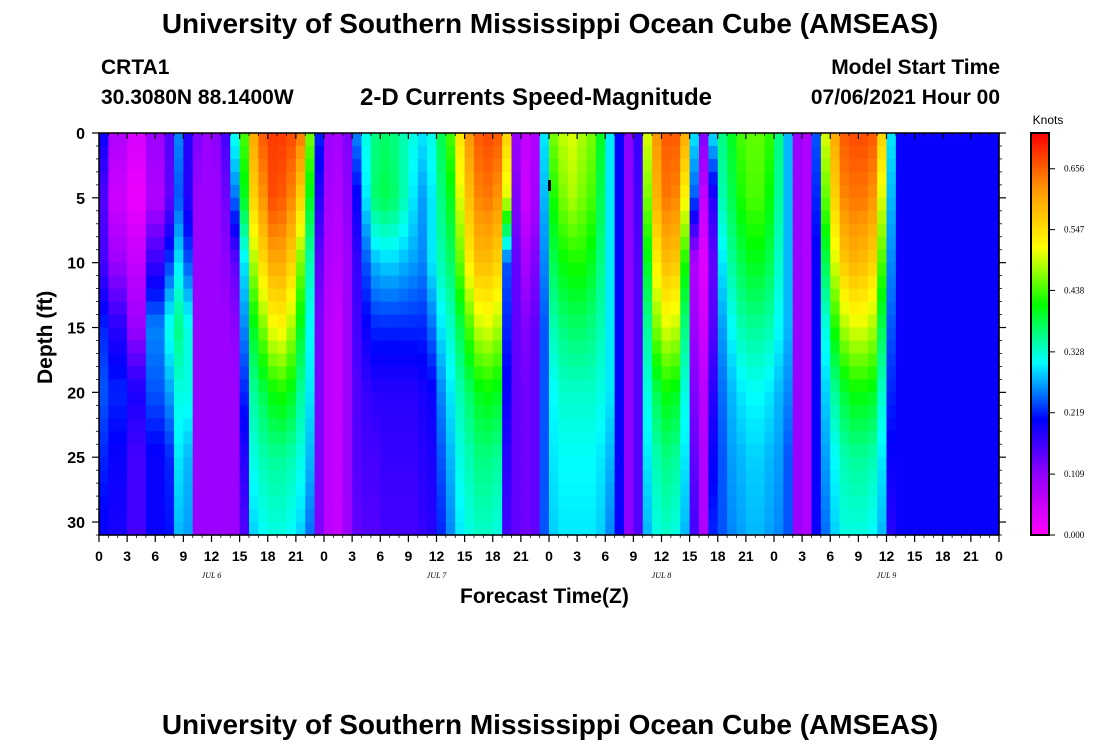  I want to click on x-tick-label: 12, so click(887, 556).